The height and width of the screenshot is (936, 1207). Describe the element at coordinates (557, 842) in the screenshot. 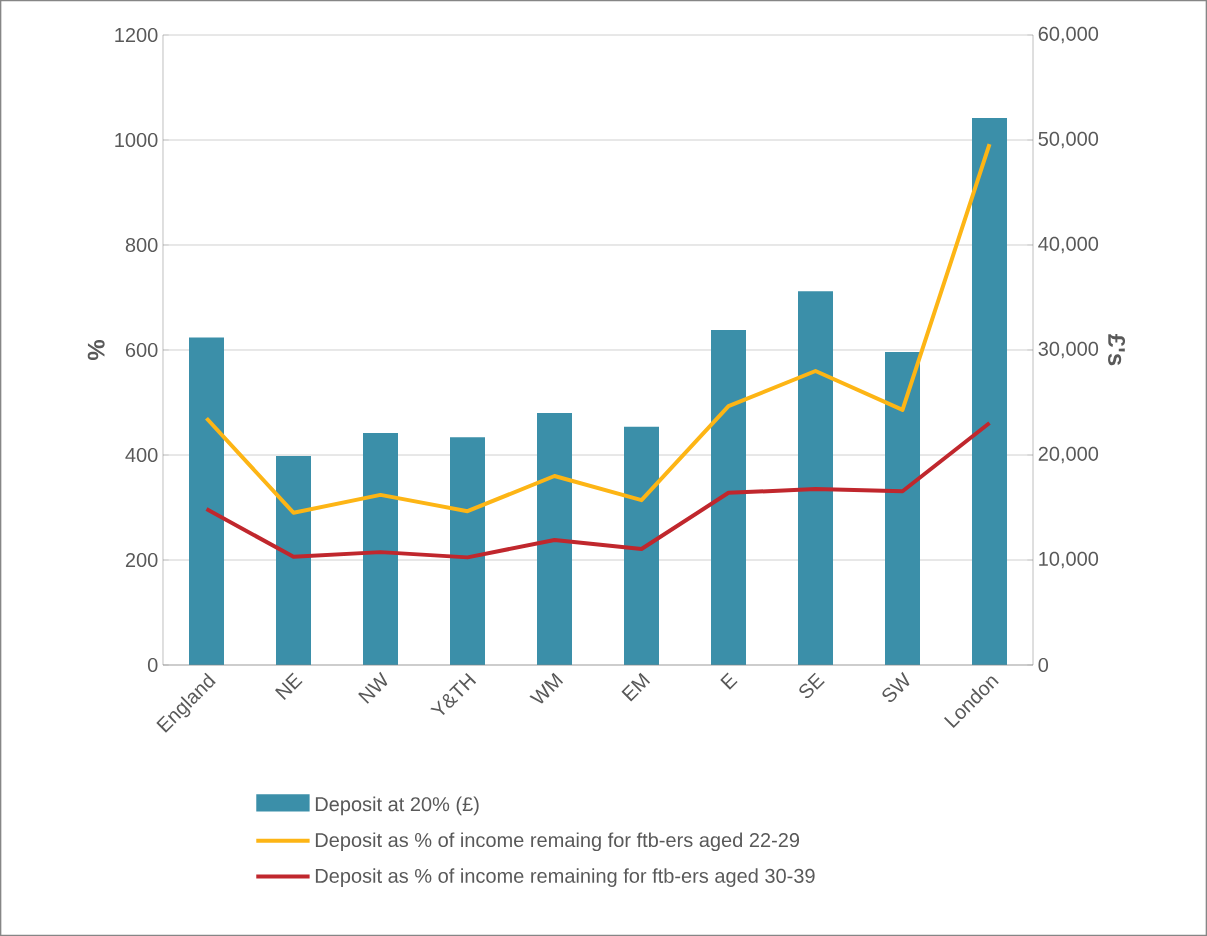

I see `legend-label: Deposit as % of income remaing for ftb-ers aged 22-29` at that location.